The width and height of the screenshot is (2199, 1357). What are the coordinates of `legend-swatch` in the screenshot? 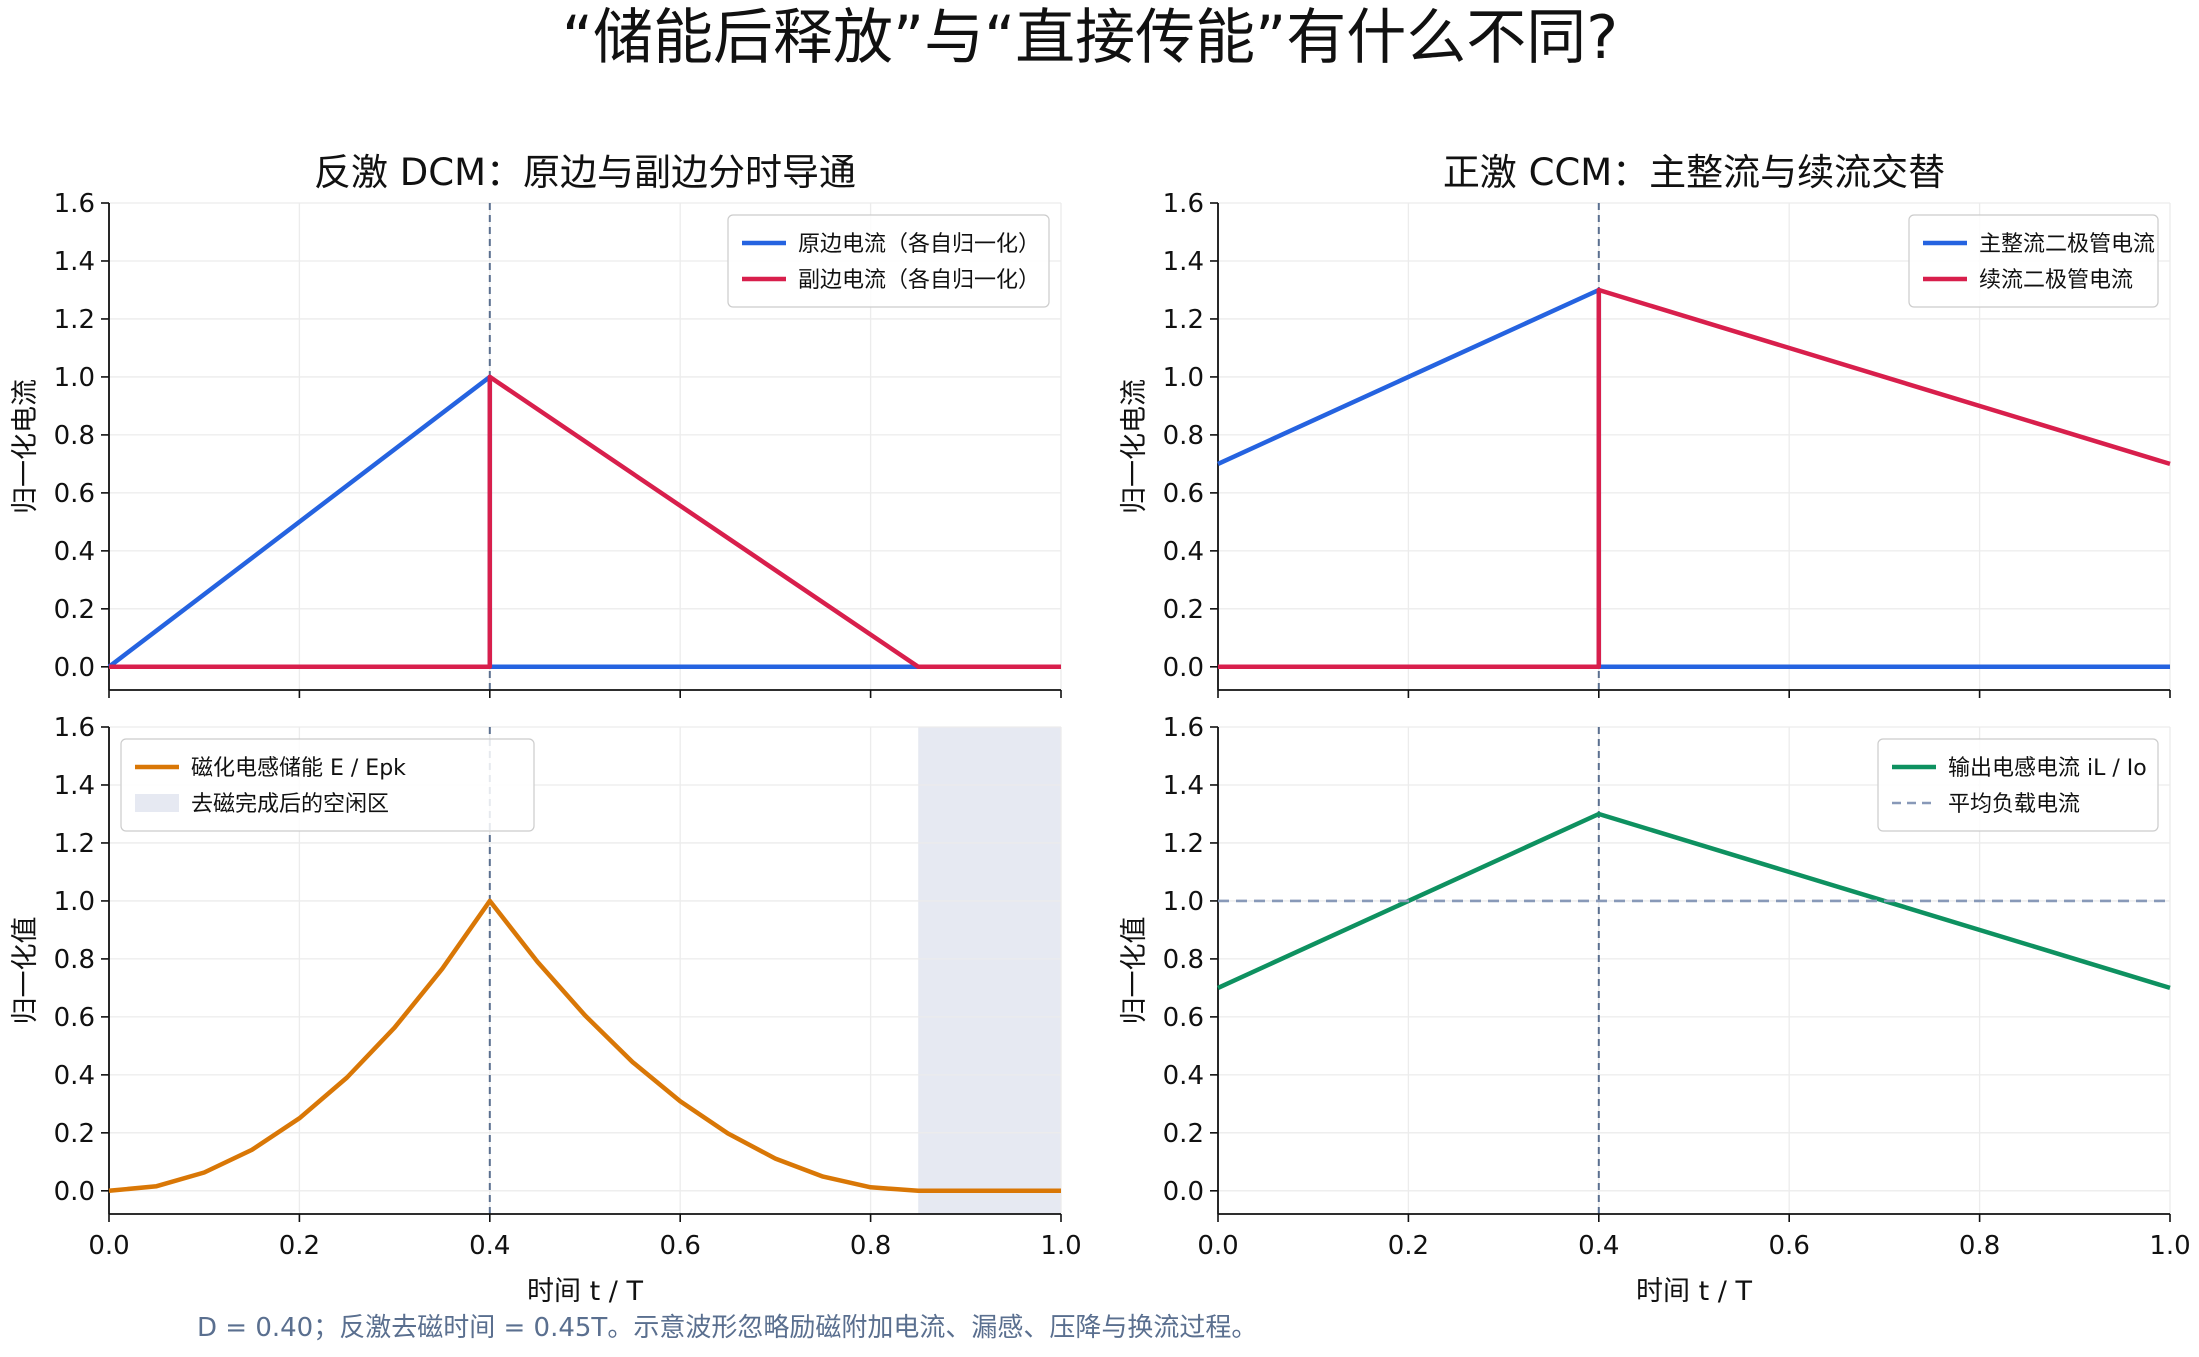 It's located at (157, 803).